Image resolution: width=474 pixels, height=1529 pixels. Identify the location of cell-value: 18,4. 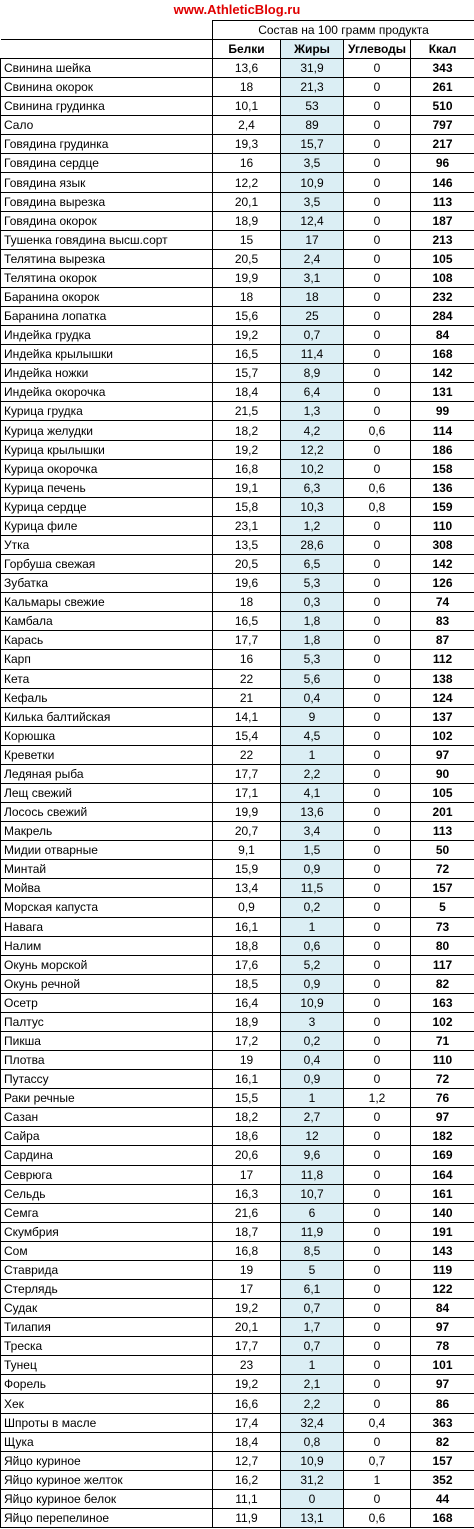
(246, 1441).